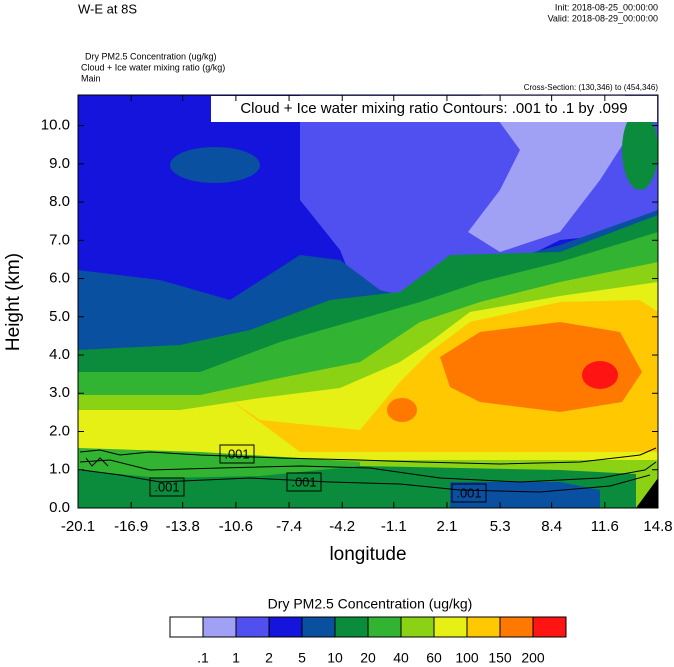 The width and height of the screenshot is (674, 667). What do you see at coordinates (500, 658) in the screenshot?
I see `colorbar-label: 150` at bounding box center [500, 658].